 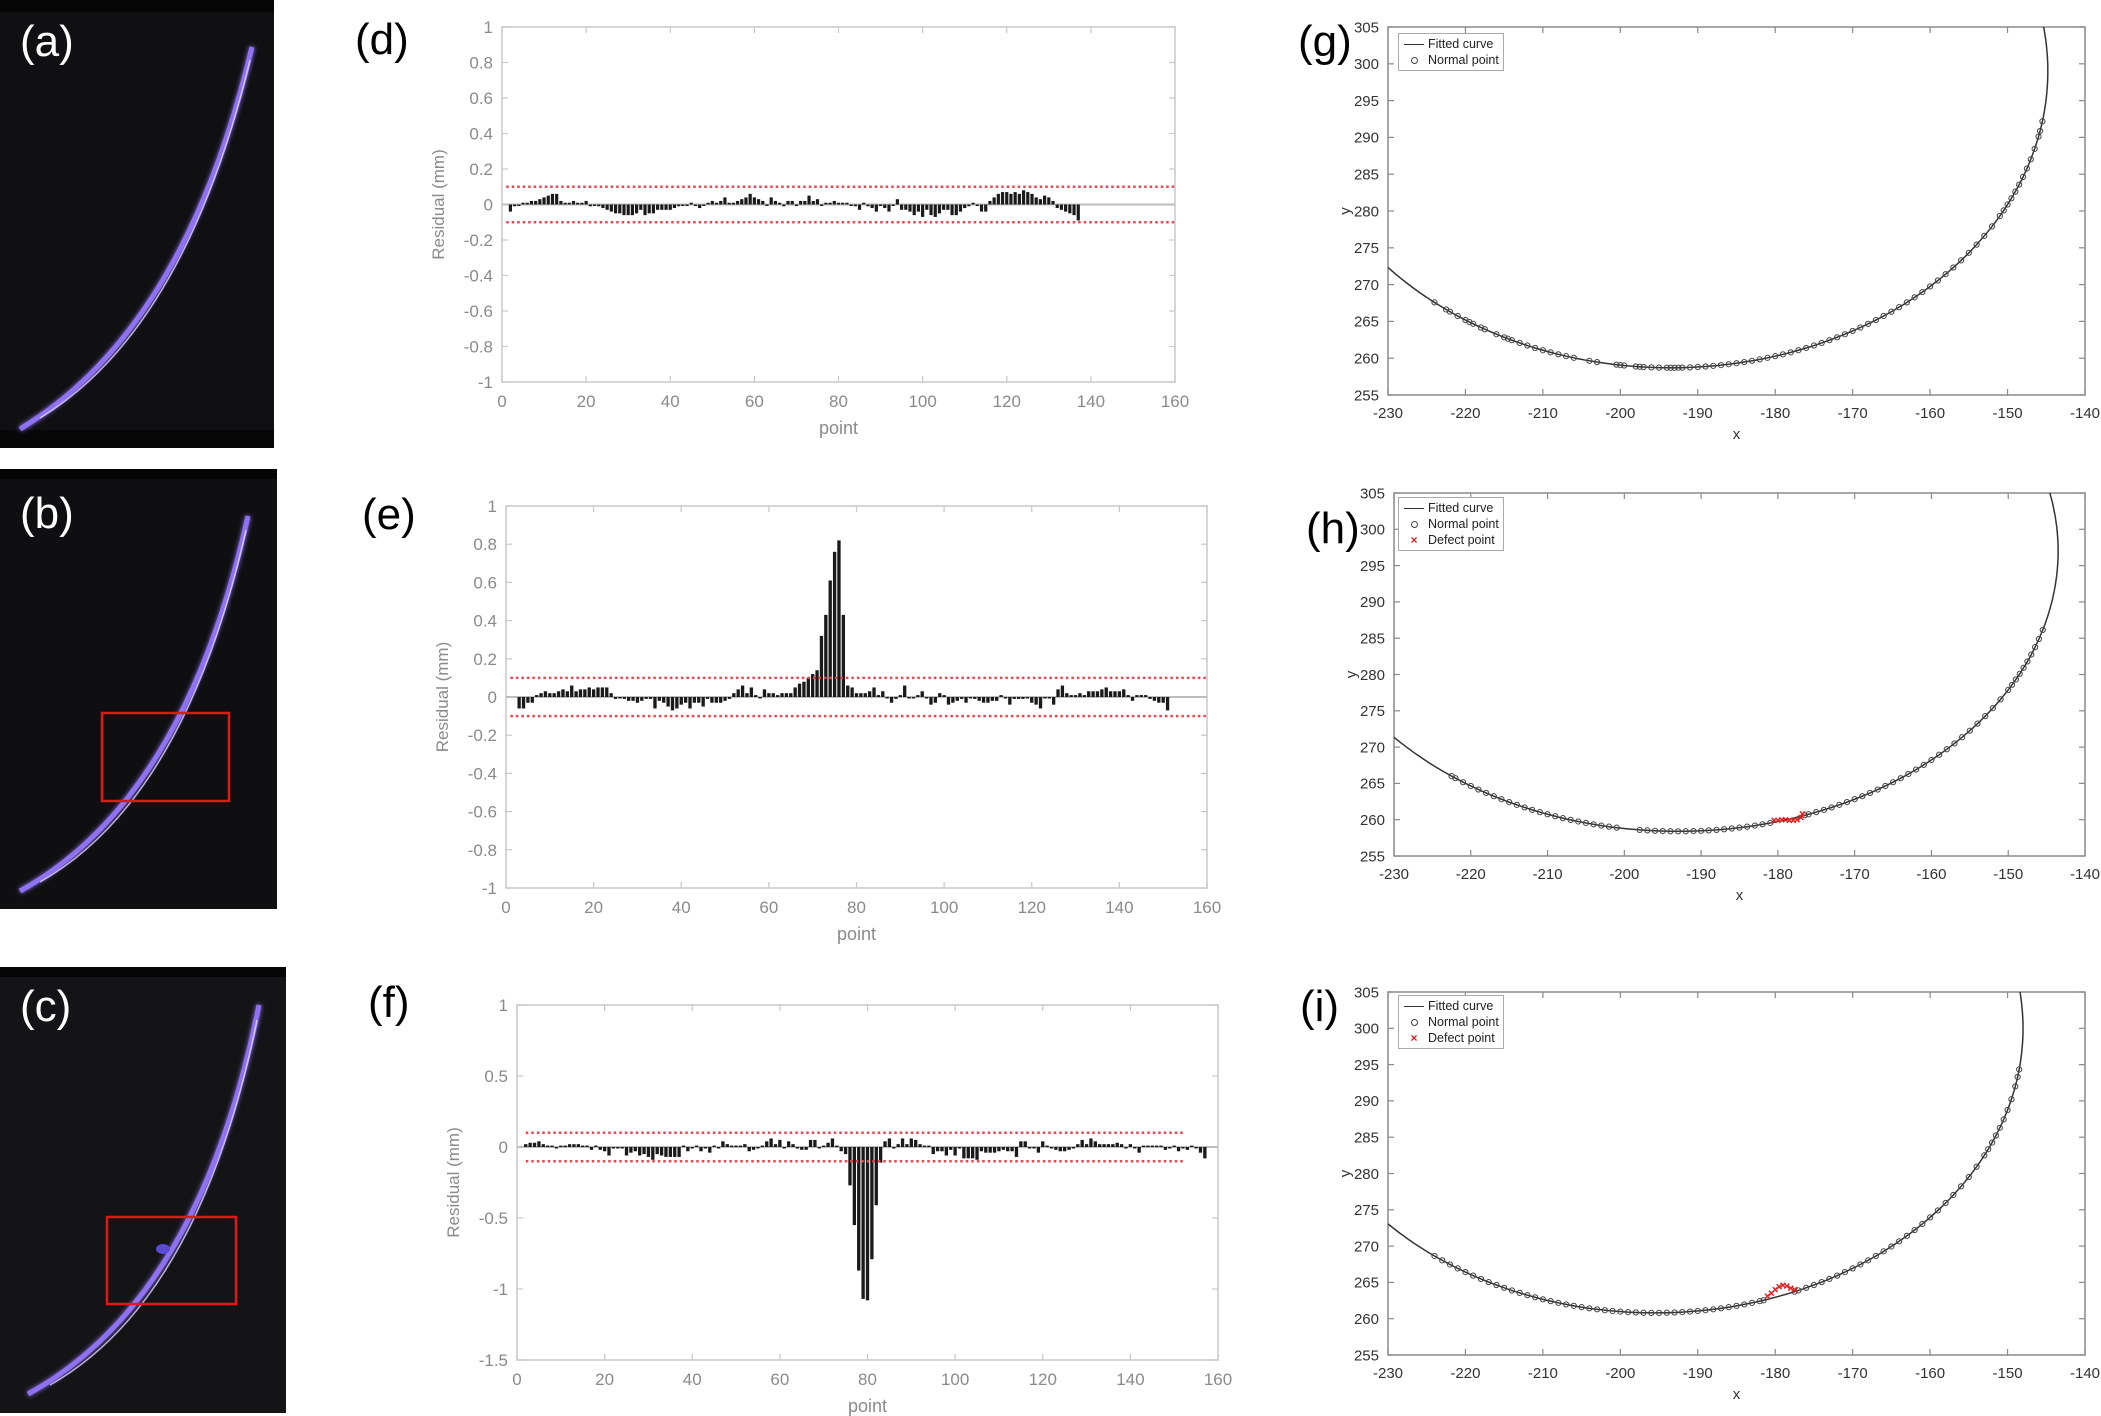 I want to click on x-tick-label: 120, so click(x=1032, y=907).